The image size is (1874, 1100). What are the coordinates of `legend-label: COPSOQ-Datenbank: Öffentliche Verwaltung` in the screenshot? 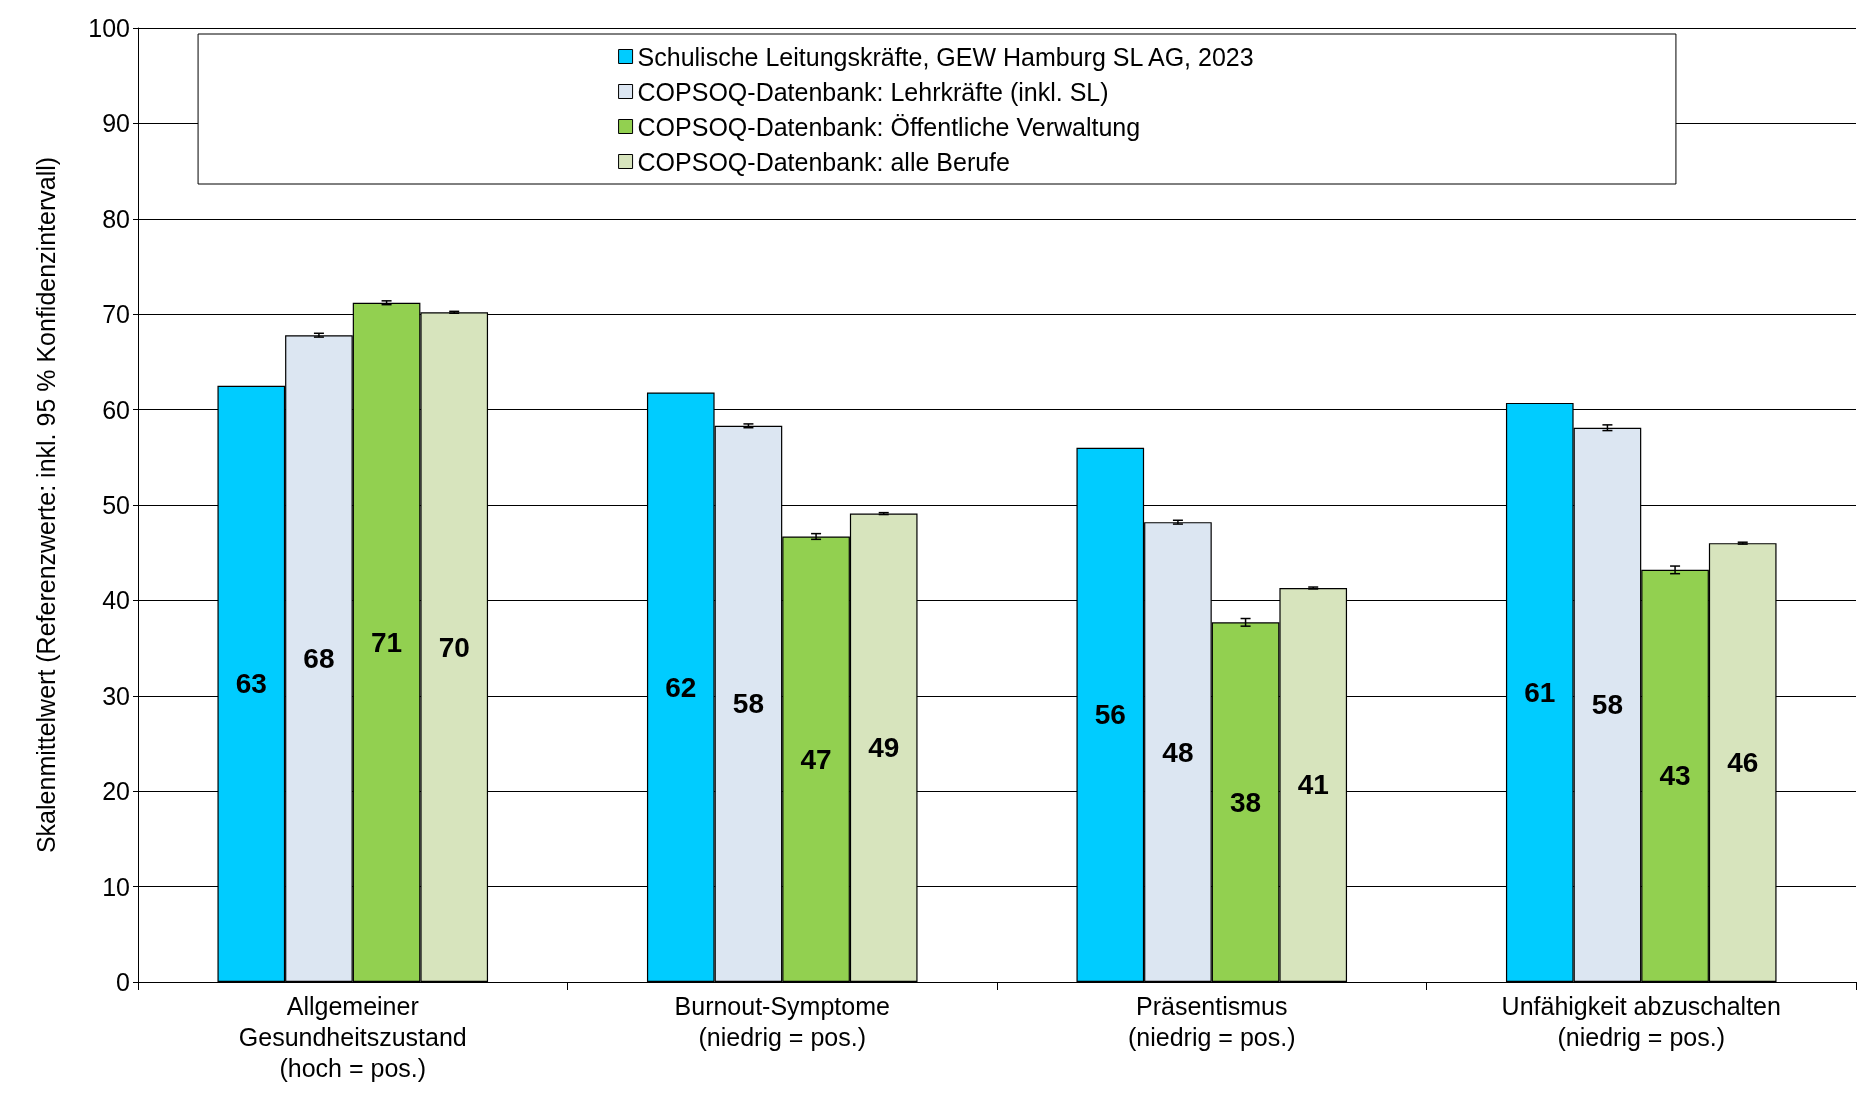 It's located at (889, 126).